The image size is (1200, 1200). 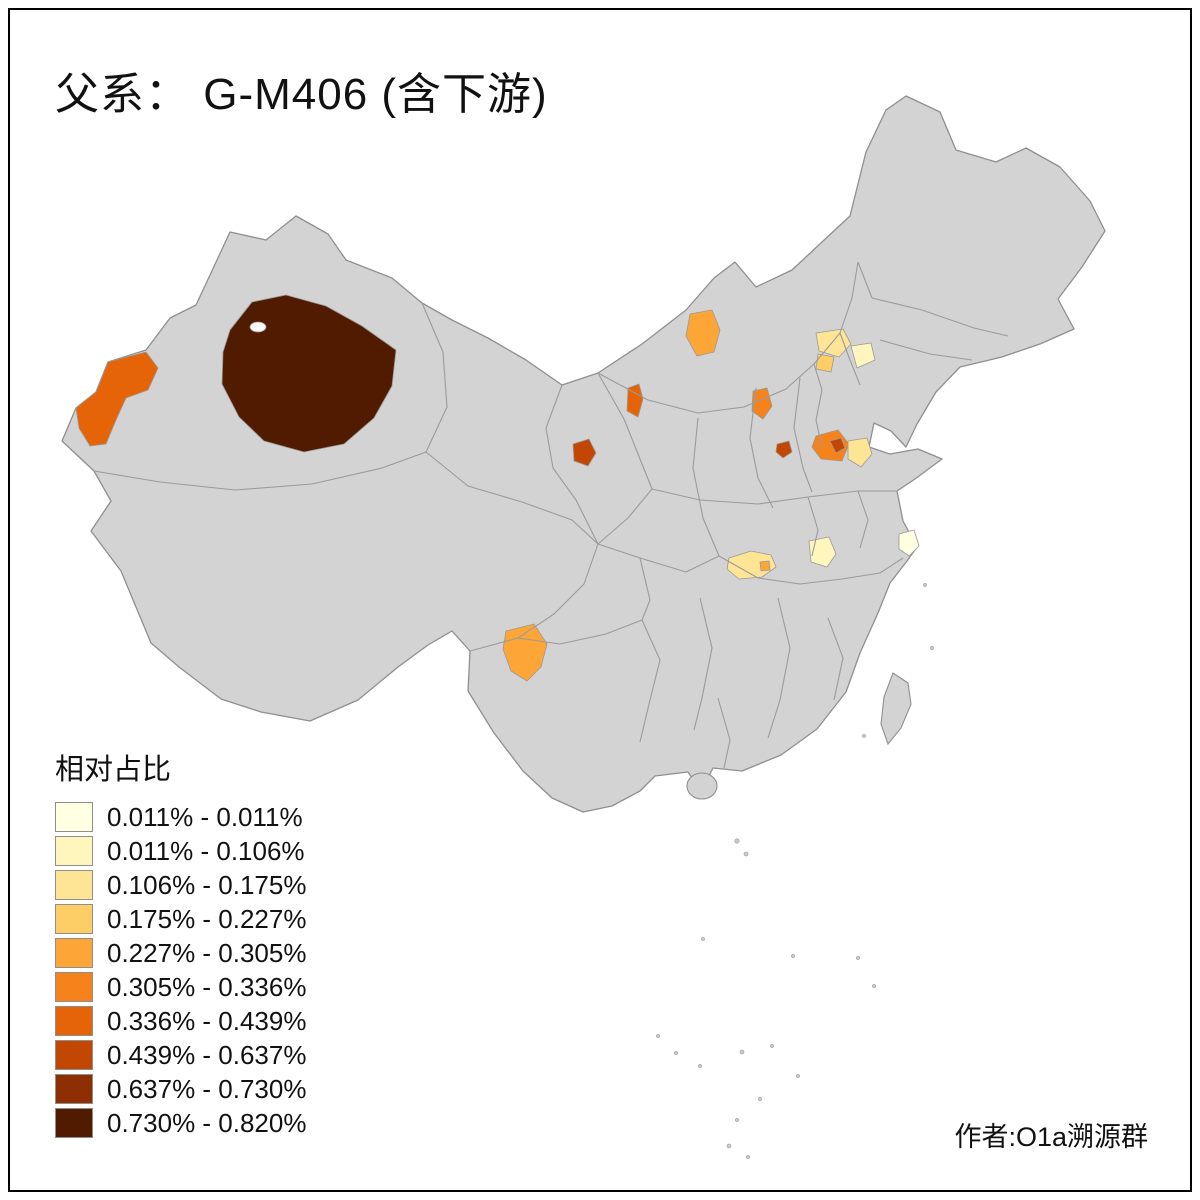 I want to click on region-beijing-east, so click(x=863, y=355).